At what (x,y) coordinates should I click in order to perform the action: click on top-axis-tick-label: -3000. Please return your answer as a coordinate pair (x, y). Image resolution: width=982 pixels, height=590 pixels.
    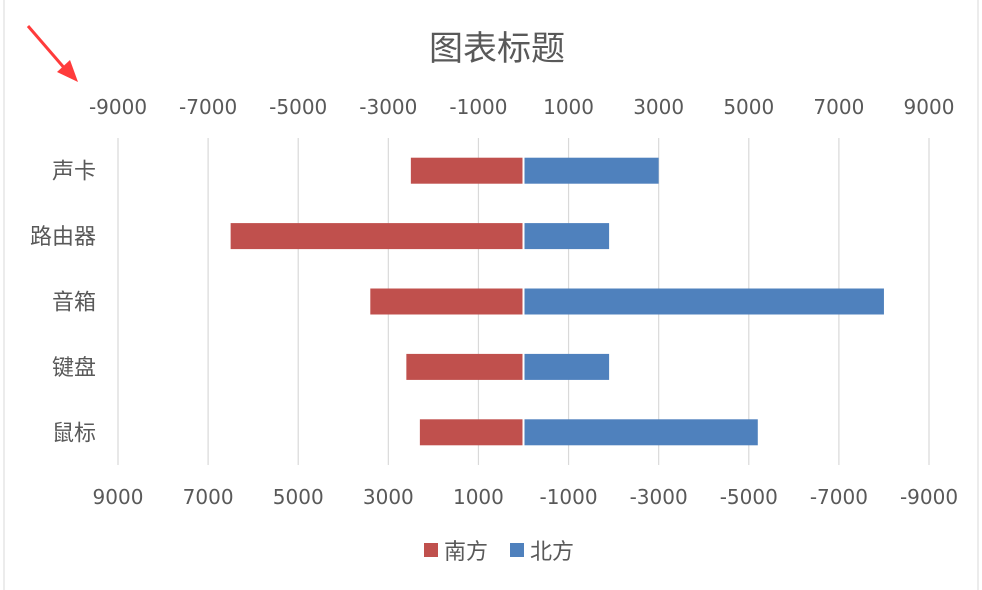
    Looking at the image, I should click on (388, 107).